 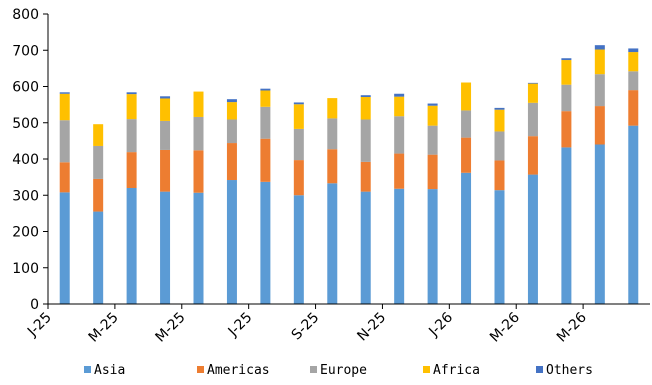 What do you see at coordinates (25, 88) in the screenshot?
I see `y-tick-label: 600` at bounding box center [25, 88].